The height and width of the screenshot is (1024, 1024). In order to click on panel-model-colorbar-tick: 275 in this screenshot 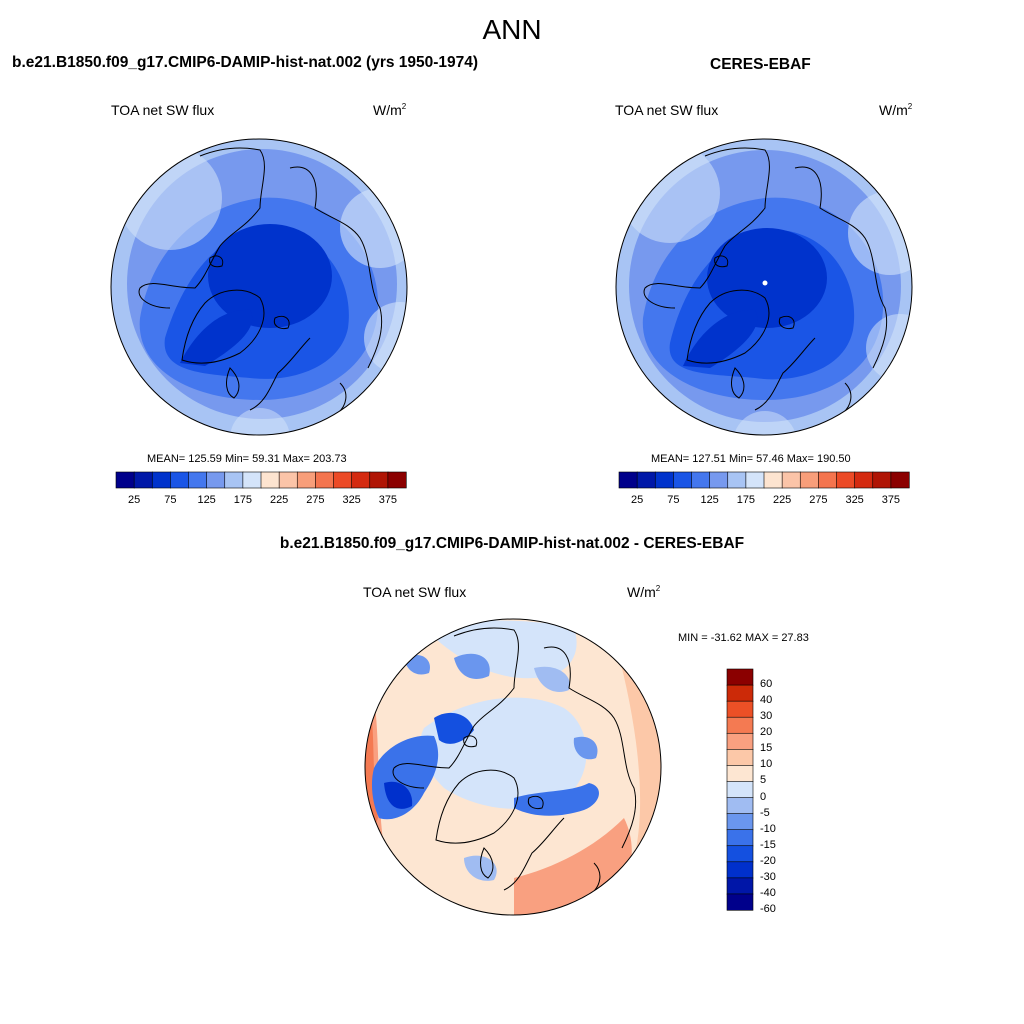, I will do `click(315, 500)`.